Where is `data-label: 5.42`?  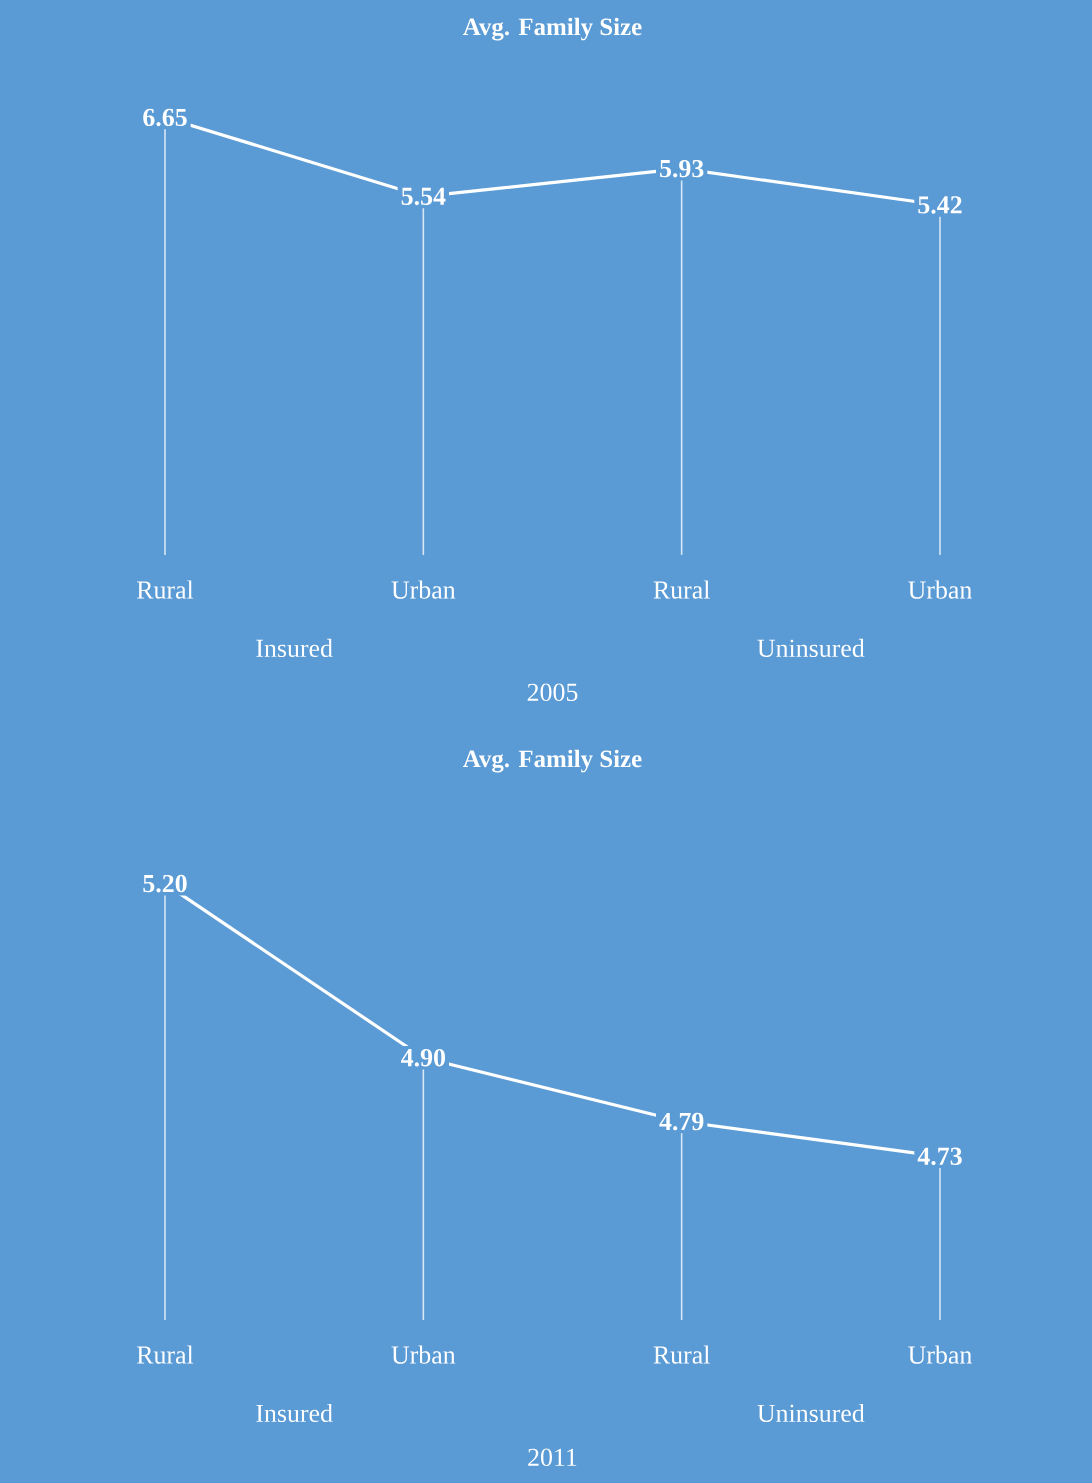
data-label: 5.42 is located at coordinates (940, 205).